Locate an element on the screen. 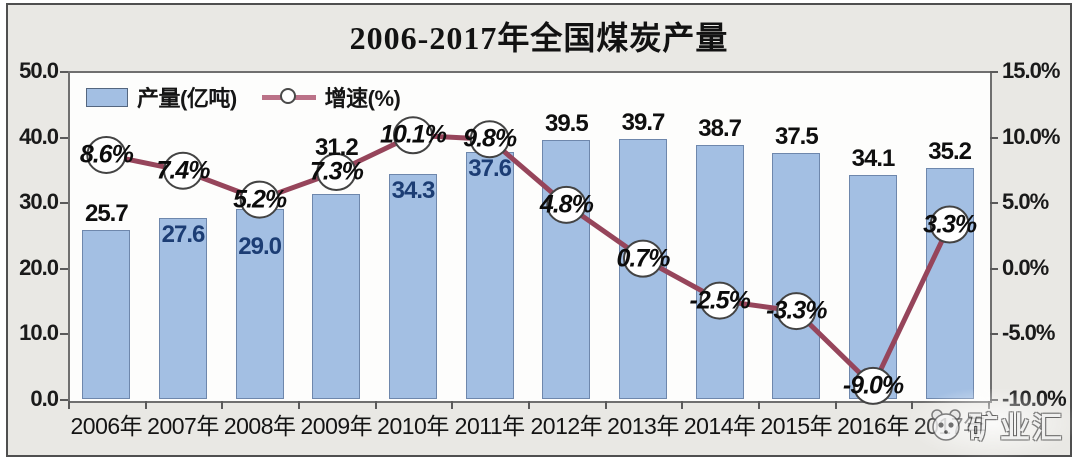 This screenshot has width=1080, height=461. bar-value-label: 34.3 is located at coordinates (413, 190).